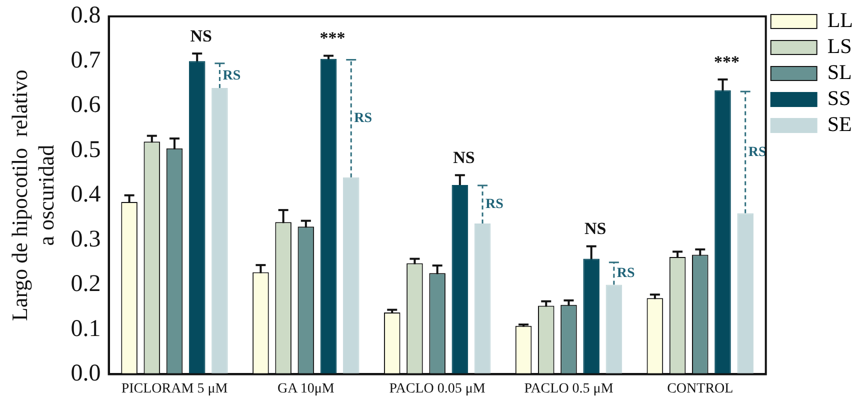 The height and width of the screenshot is (405, 867). What do you see at coordinates (174, 388) in the screenshot?
I see `x-tick-label: PICLORAM 5 μM` at bounding box center [174, 388].